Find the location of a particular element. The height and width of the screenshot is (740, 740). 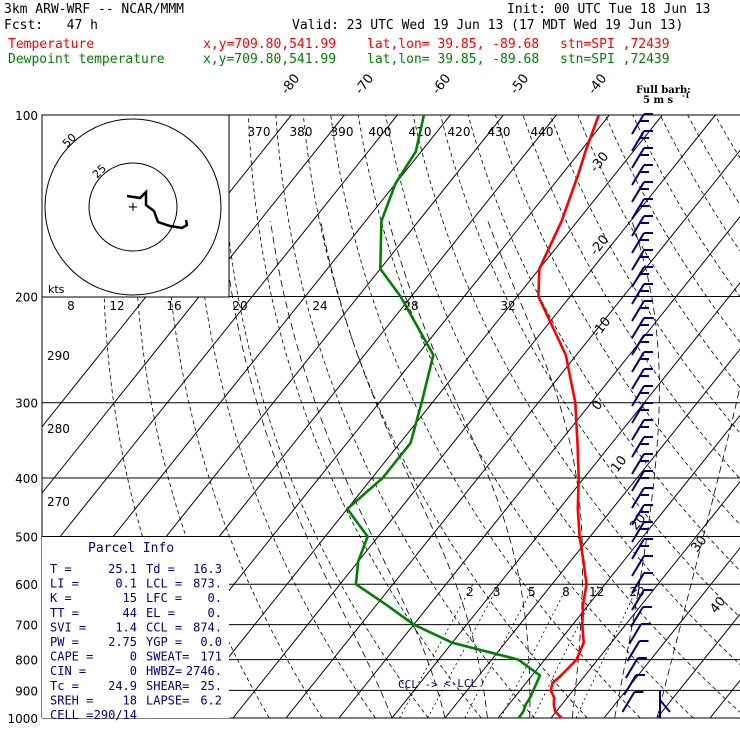

parcel-label: T = is located at coordinates (61, 569).